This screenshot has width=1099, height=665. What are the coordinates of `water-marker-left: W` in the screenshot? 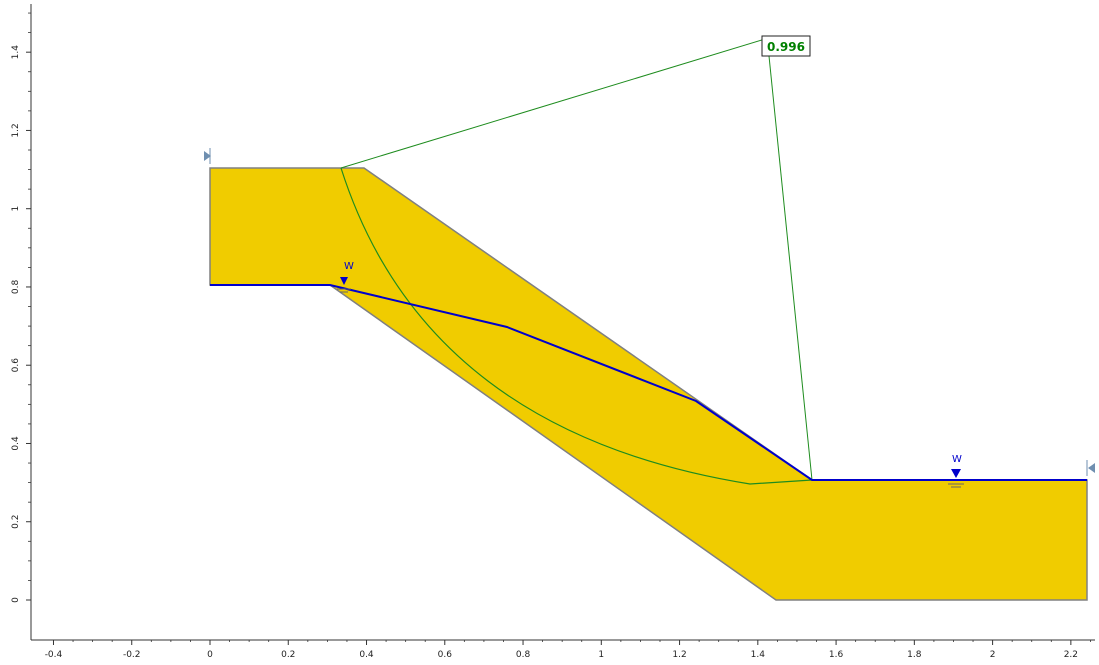 It's located at (345, 277).